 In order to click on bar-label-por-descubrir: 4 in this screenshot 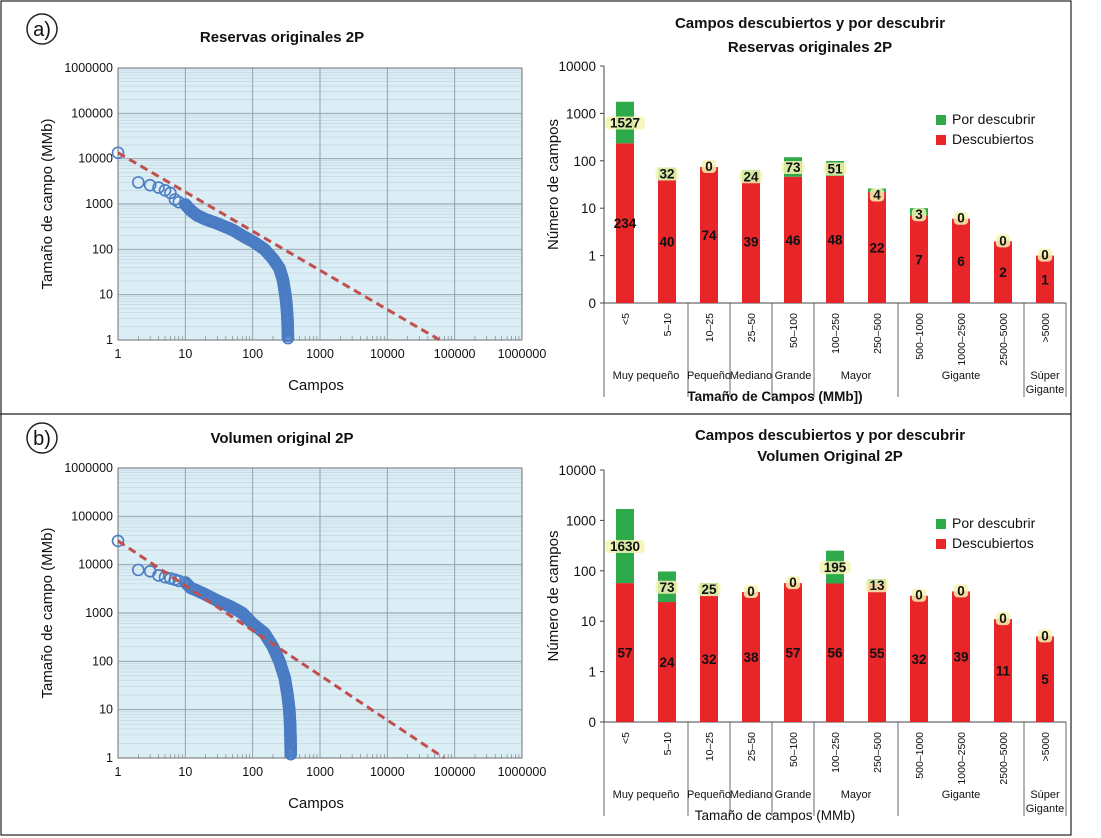, I will do `click(877, 195)`.